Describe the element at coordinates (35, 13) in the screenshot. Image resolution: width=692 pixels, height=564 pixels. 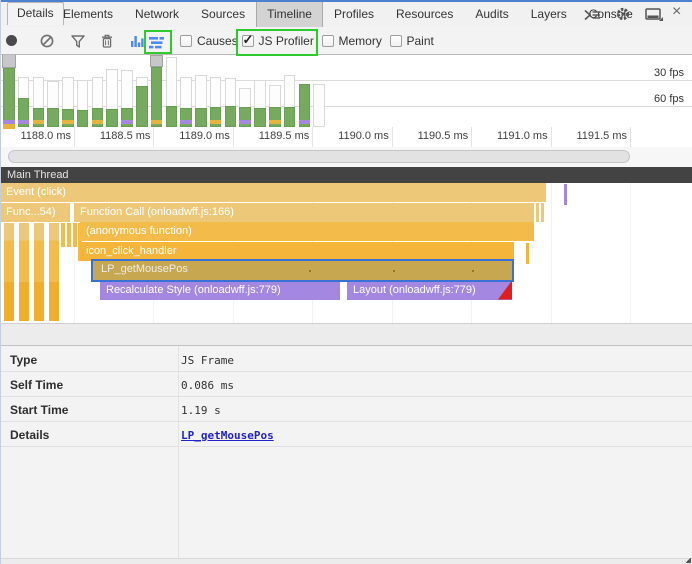
I see `tab-details: Details` at that location.